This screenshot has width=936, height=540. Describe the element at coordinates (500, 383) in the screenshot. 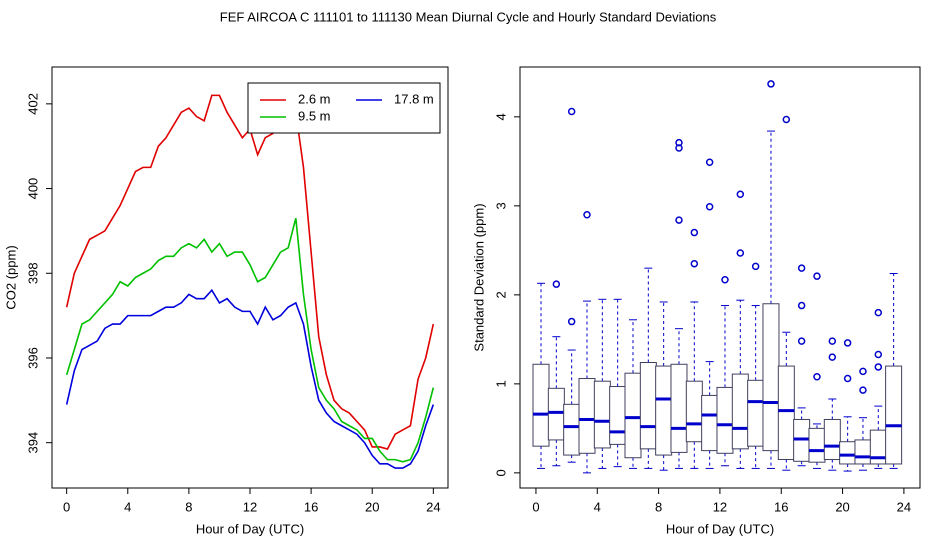

I see `y-tick-label: 1` at that location.